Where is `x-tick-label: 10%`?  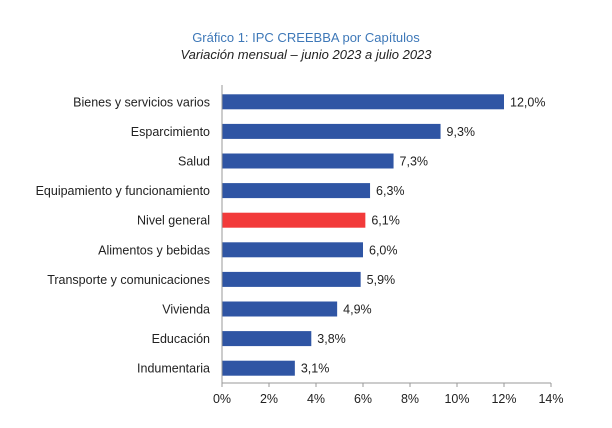 x-tick-label: 10% is located at coordinates (456, 399).